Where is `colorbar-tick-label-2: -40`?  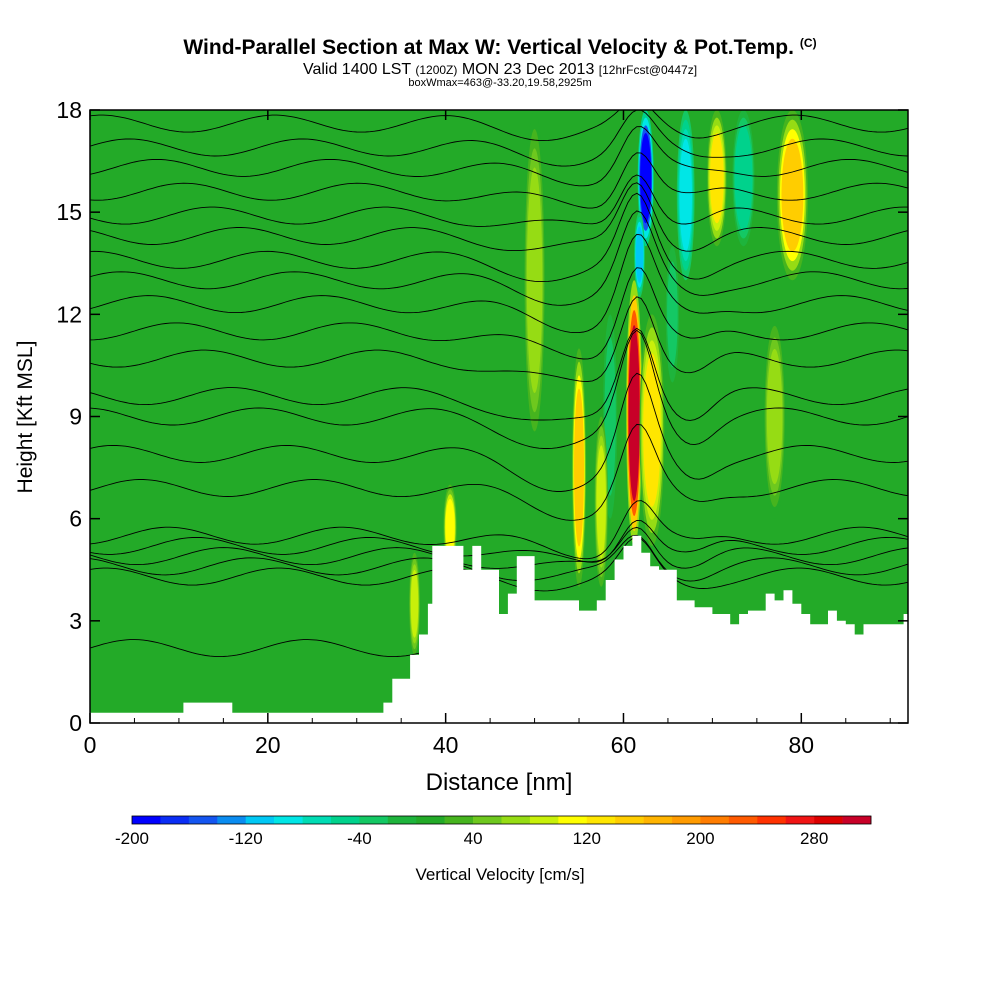 colorbar-tick-label-2: -40 is located at coordinates (359, 838).